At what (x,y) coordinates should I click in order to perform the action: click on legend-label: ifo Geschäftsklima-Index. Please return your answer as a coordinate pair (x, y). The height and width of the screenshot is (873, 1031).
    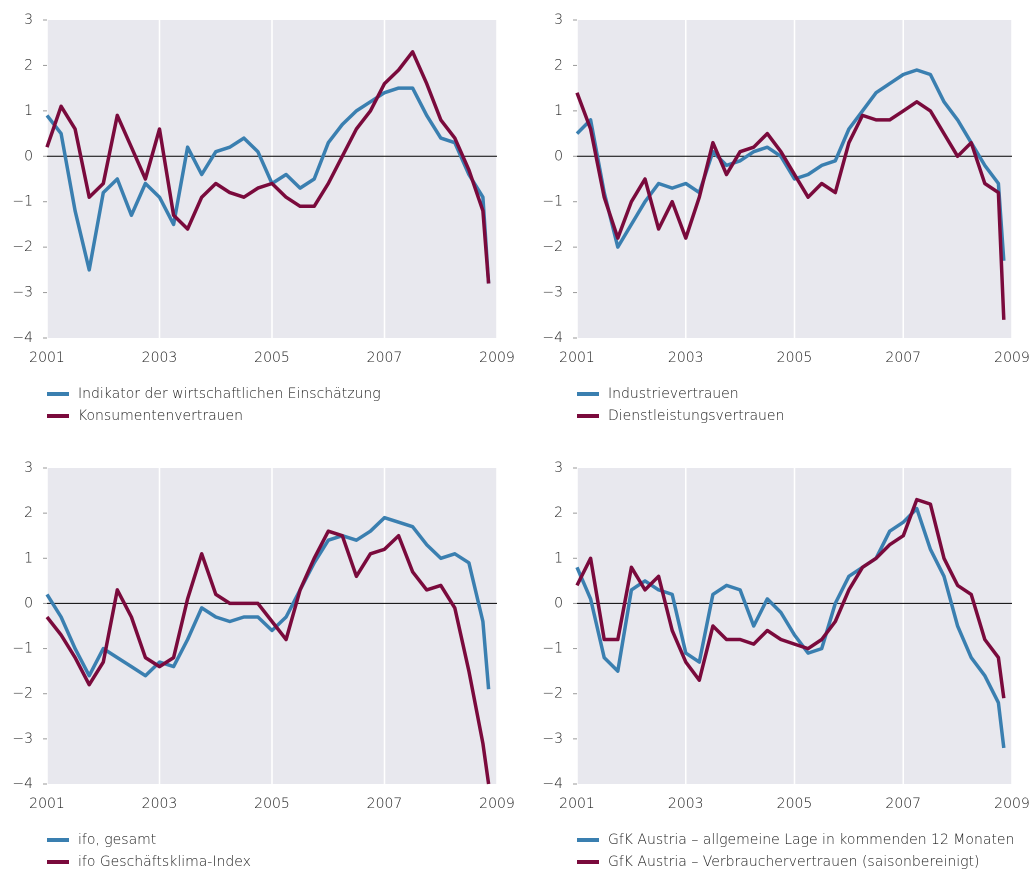
    Looking at the image, I should click on (164, 862).